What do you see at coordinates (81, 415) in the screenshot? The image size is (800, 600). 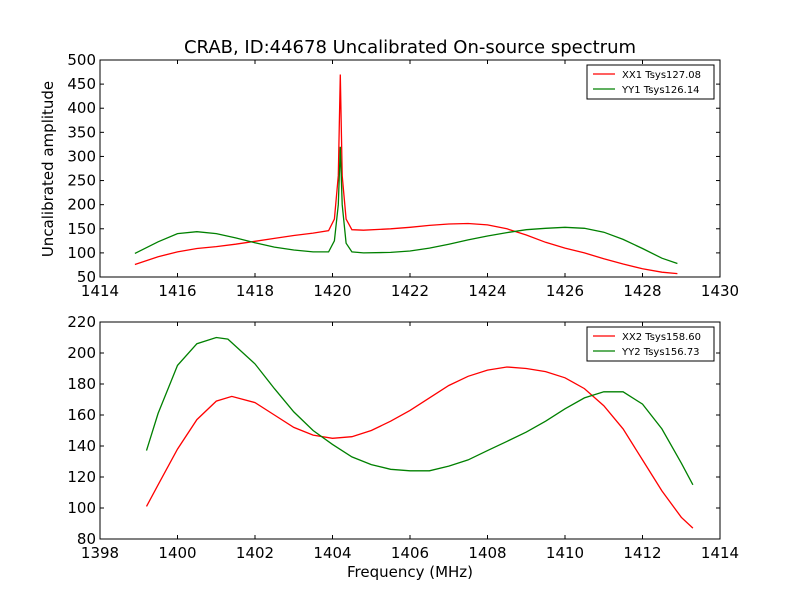 I see `y-tick-label: 160` at bounding box center [81, 415].